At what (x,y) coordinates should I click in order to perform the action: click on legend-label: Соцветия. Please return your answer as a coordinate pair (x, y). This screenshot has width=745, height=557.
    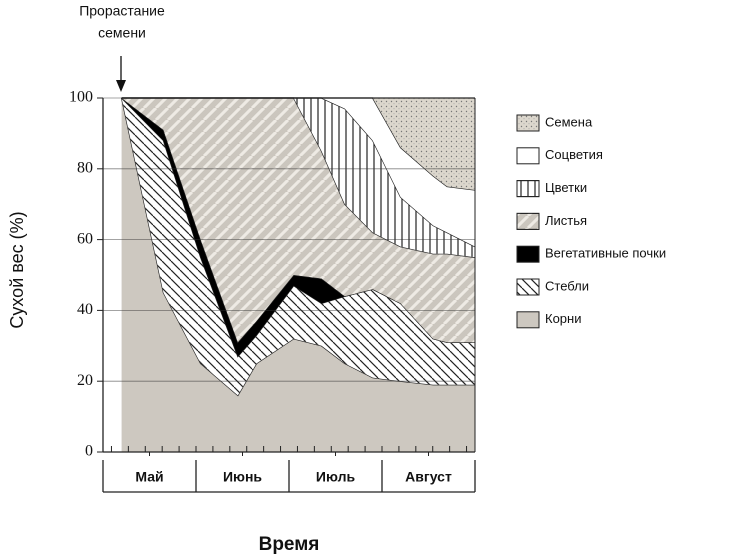
    Looking at the image, I should click on (574, 154).